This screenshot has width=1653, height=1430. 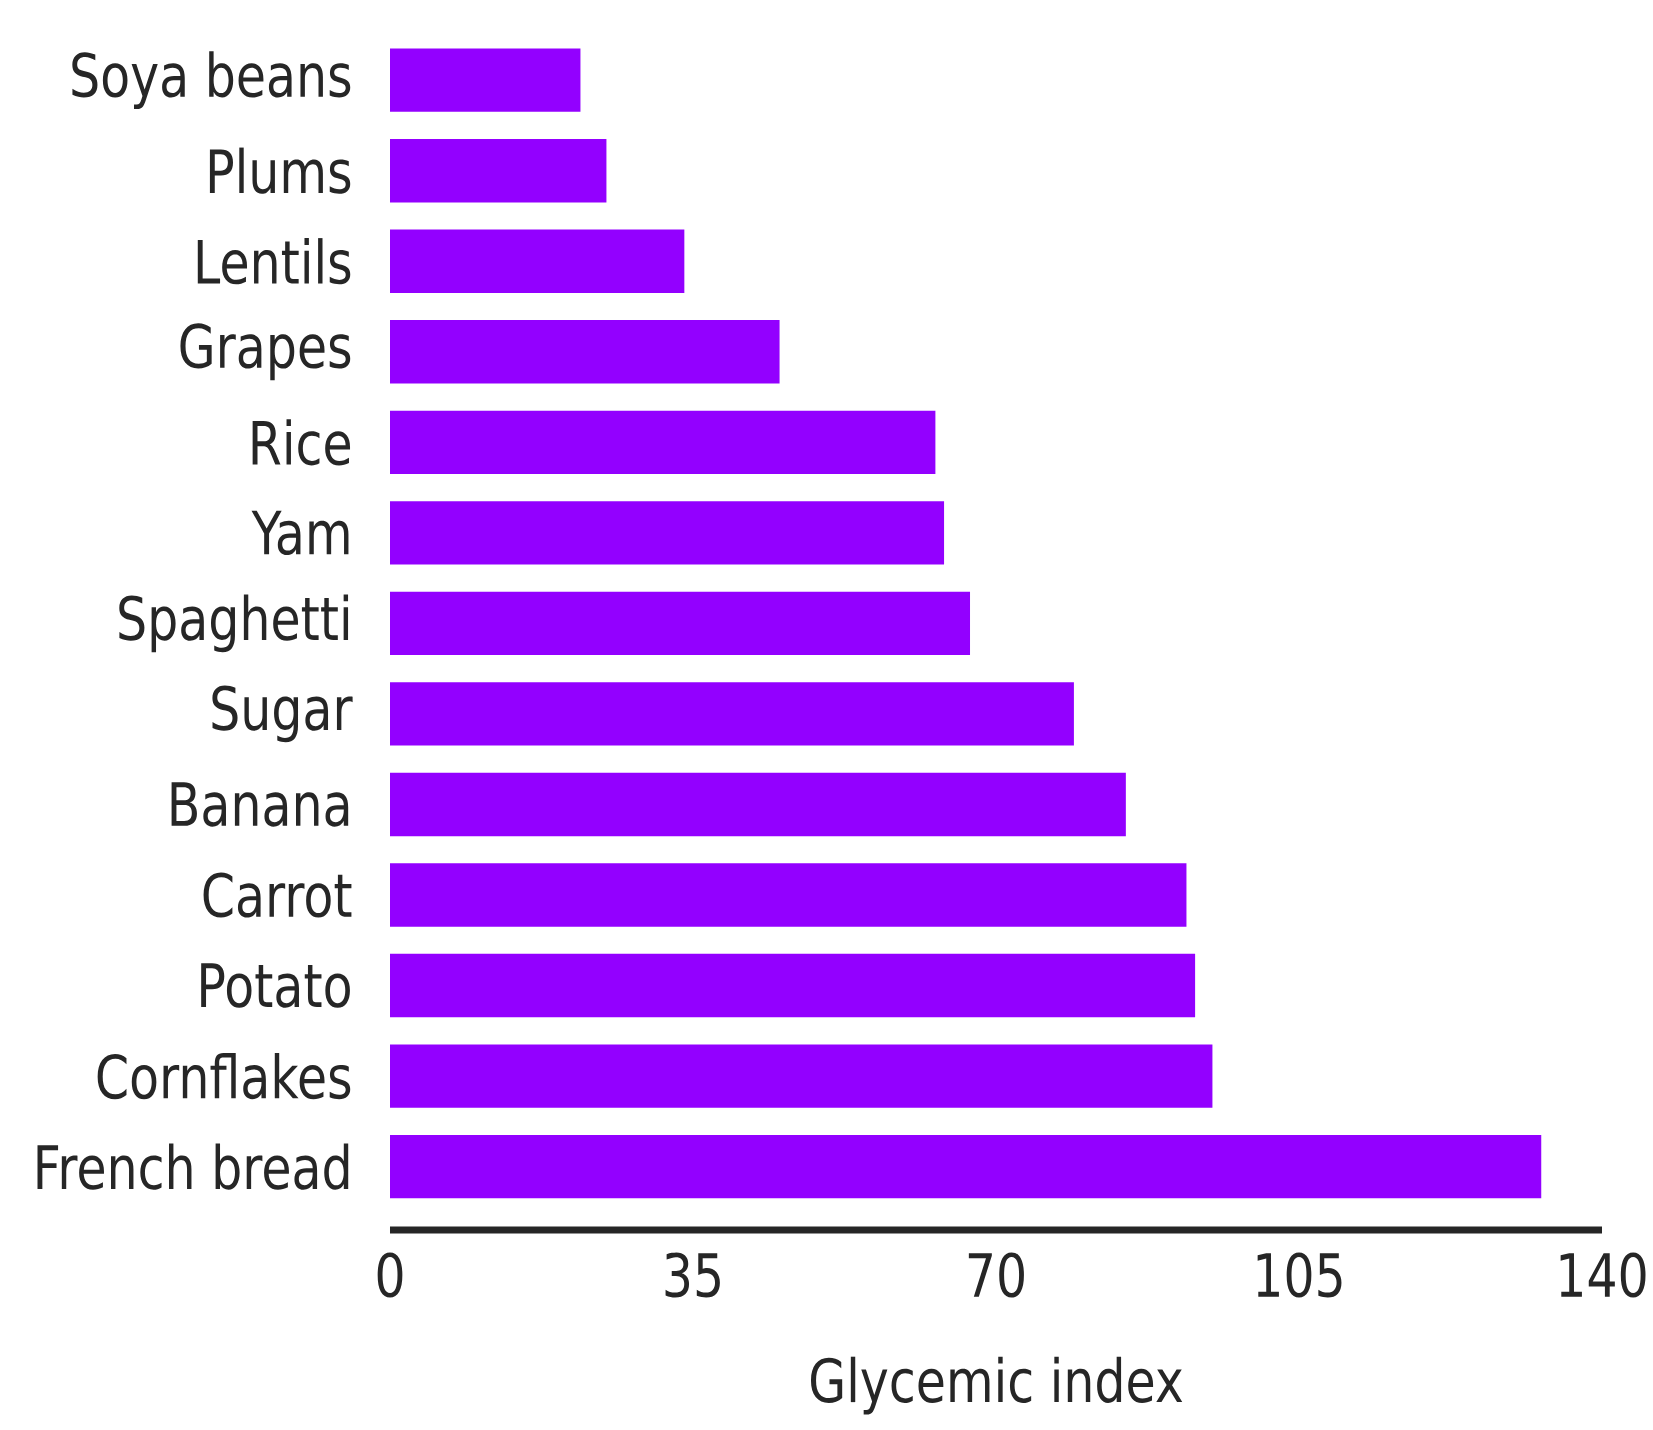 I want to click on y-tick-label: Lentils, so click(x=274, y=261).